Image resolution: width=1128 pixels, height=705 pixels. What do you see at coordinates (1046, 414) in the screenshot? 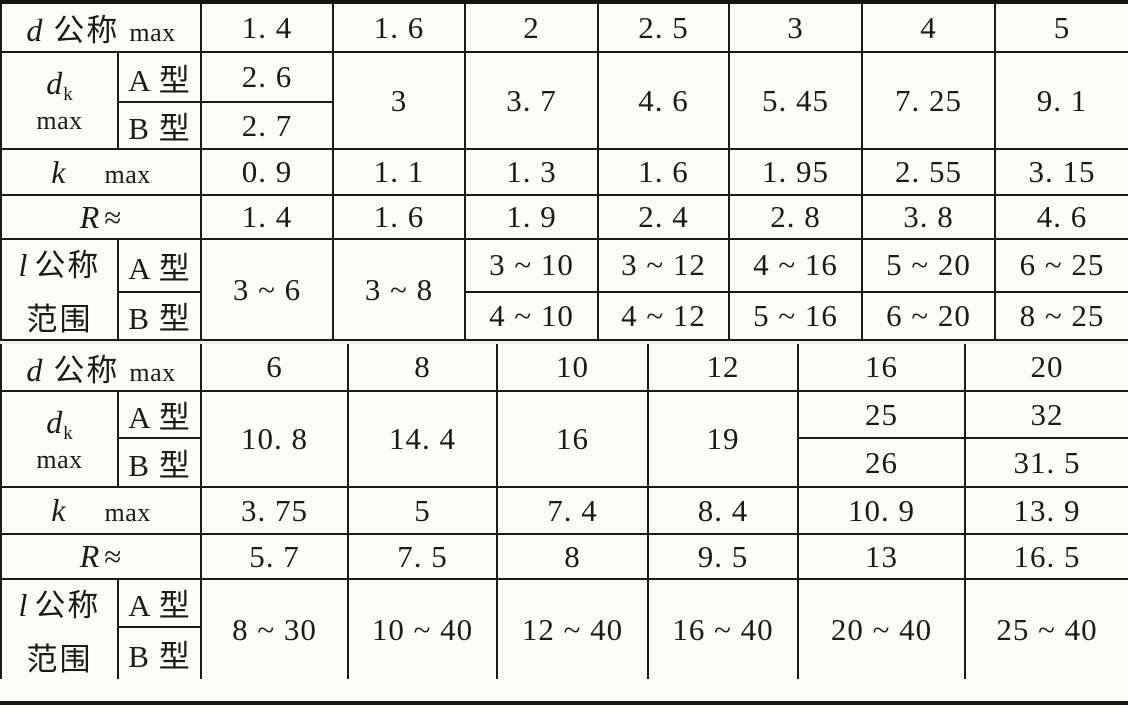
I see `dk-value-cell: 32` at bounding box center [1046, 414].